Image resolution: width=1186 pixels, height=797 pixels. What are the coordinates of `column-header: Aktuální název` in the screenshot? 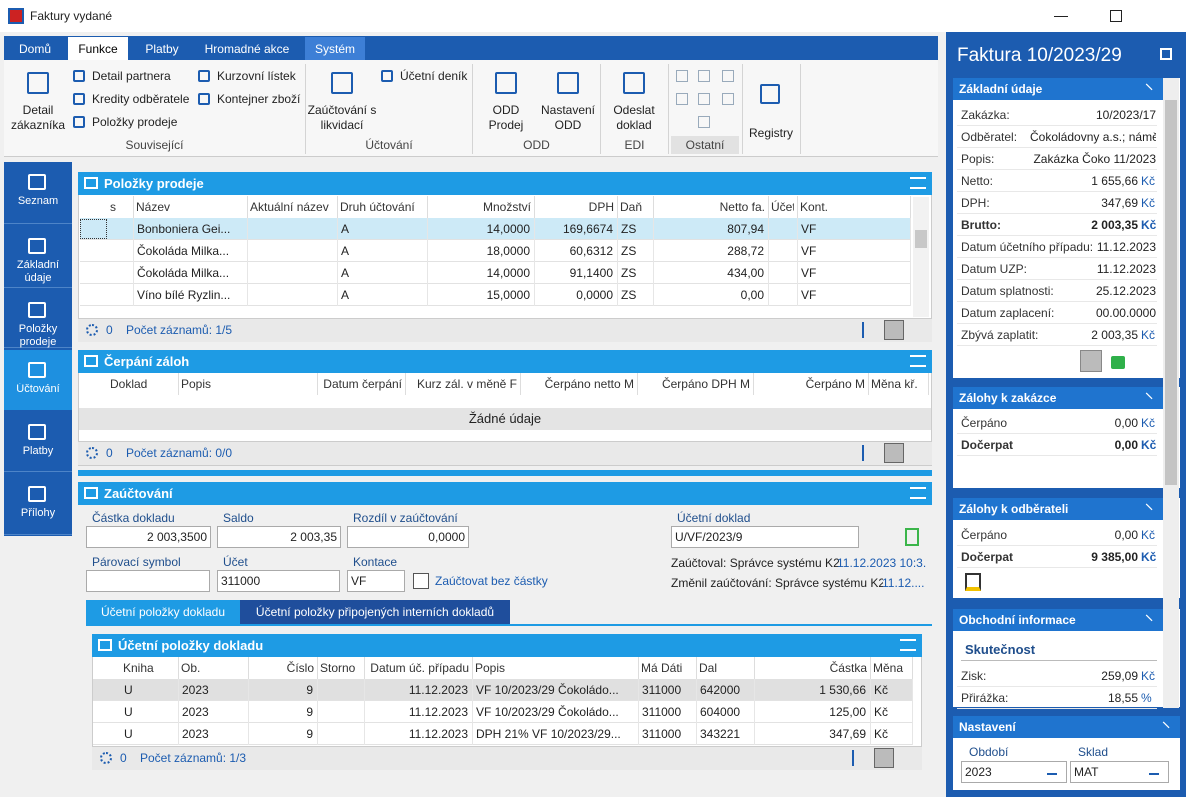 It's located at (289, 207).